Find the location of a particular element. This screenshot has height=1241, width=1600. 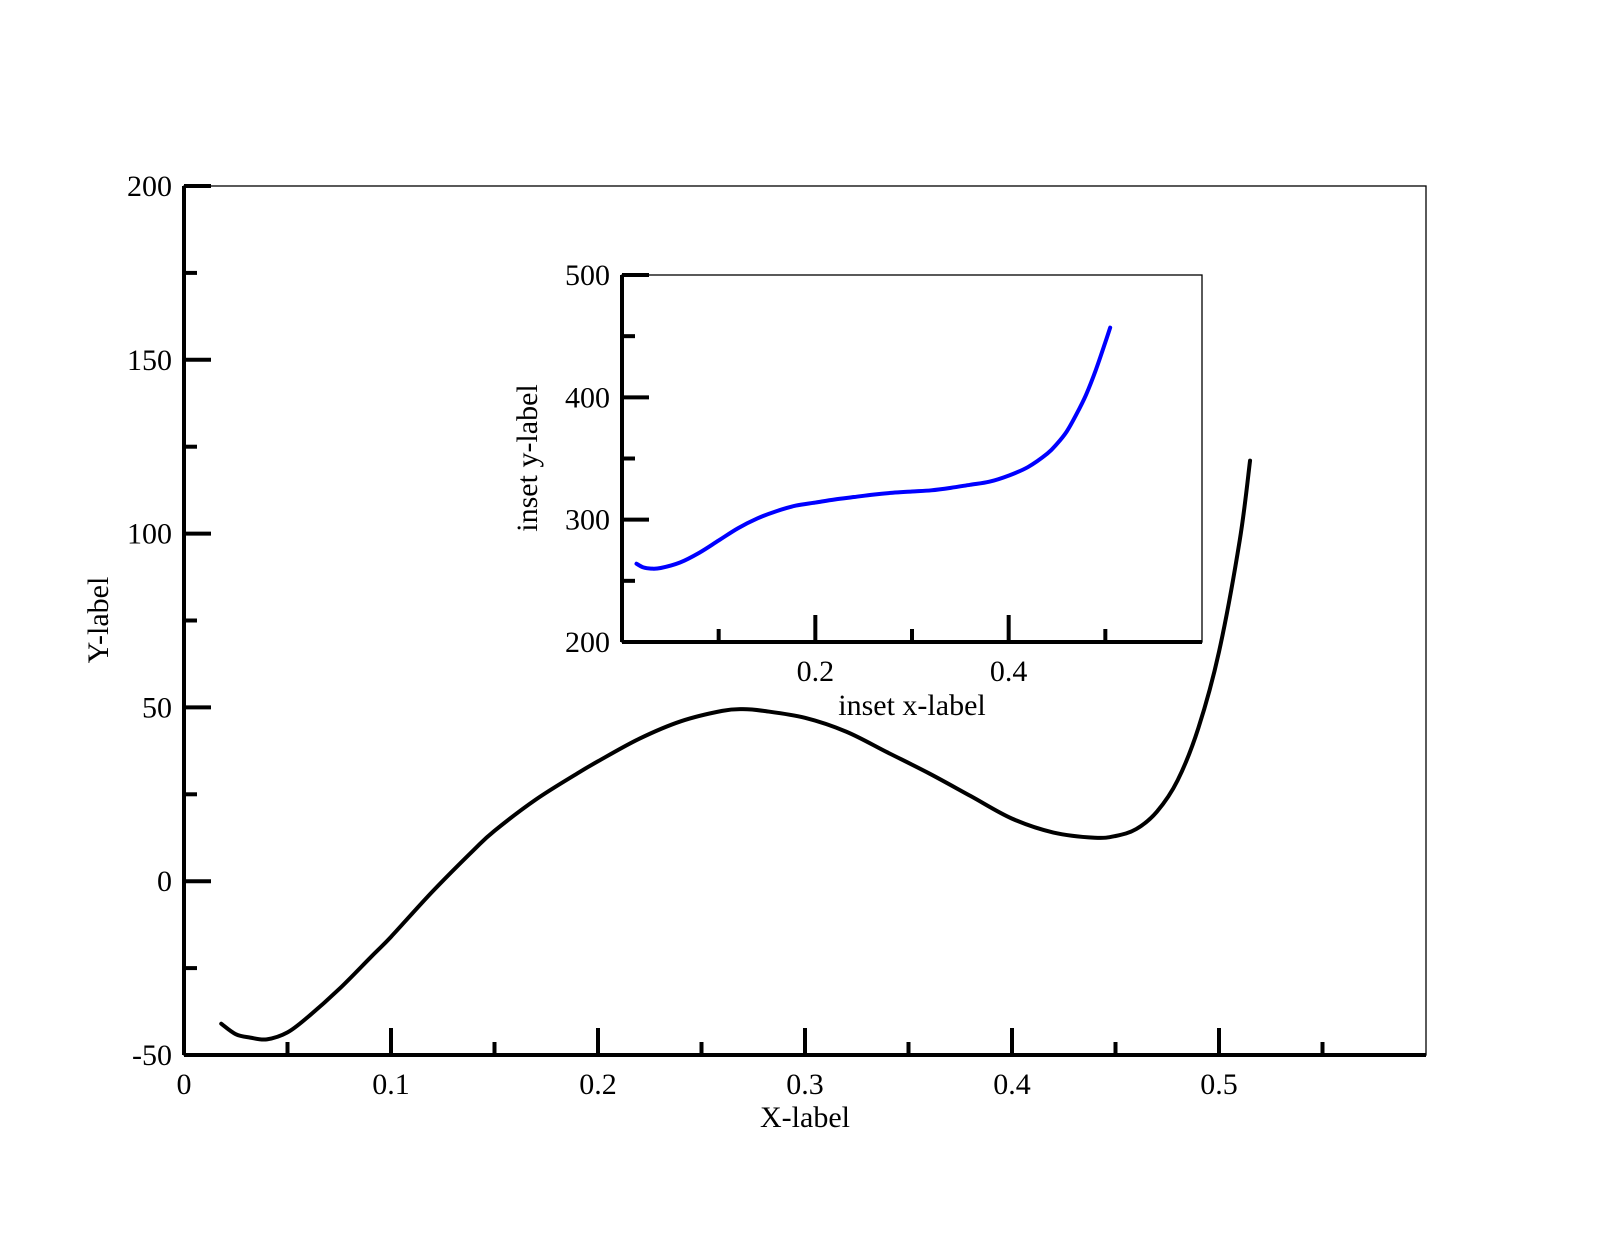

inset-series is located at coordinates (873, 448).